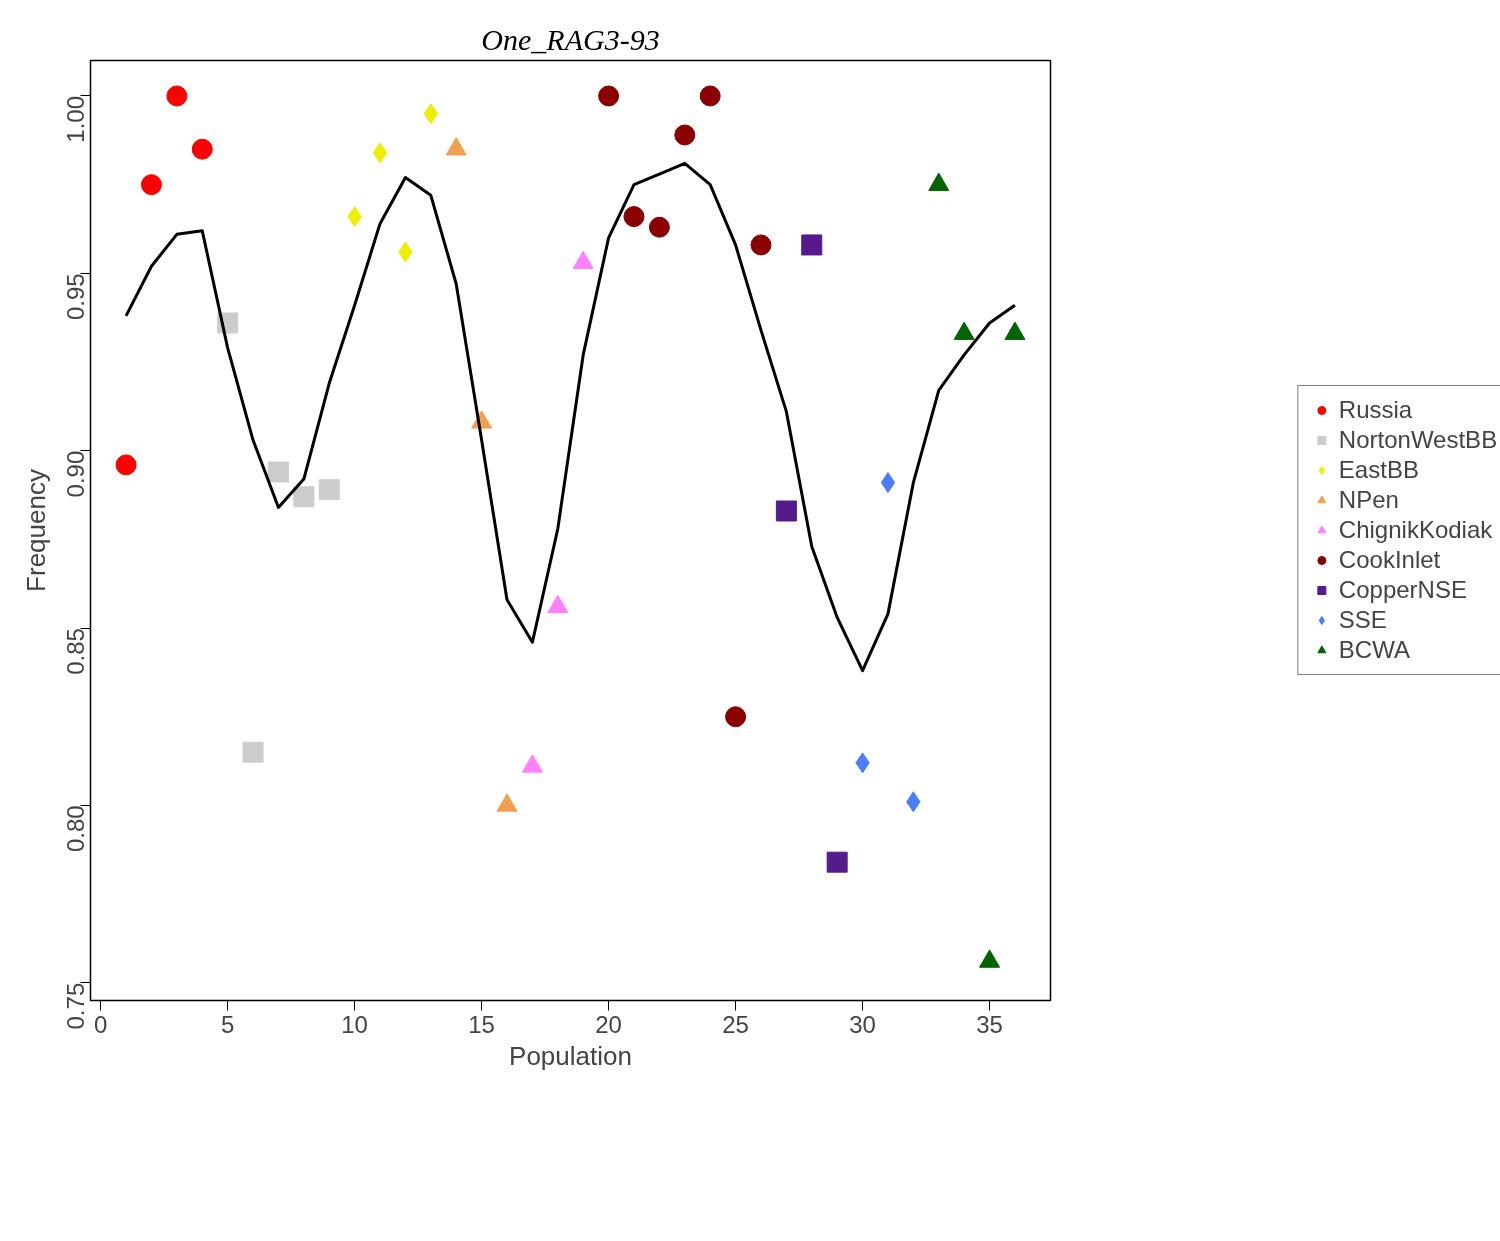 This screenshot has width=1500, height=1241. What do you see at coordinates (1368, 500) in the screenshot?
I see `legend-label: NPen` at bounding box center [1368, 500].